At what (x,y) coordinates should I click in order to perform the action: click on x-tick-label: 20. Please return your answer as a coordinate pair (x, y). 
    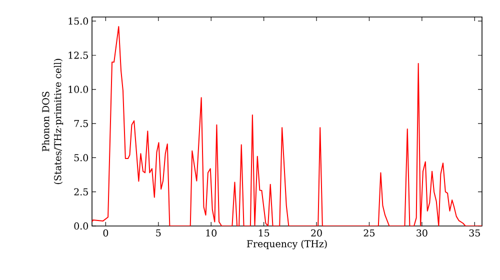
    Looking at the image, I should click on (316, 233).